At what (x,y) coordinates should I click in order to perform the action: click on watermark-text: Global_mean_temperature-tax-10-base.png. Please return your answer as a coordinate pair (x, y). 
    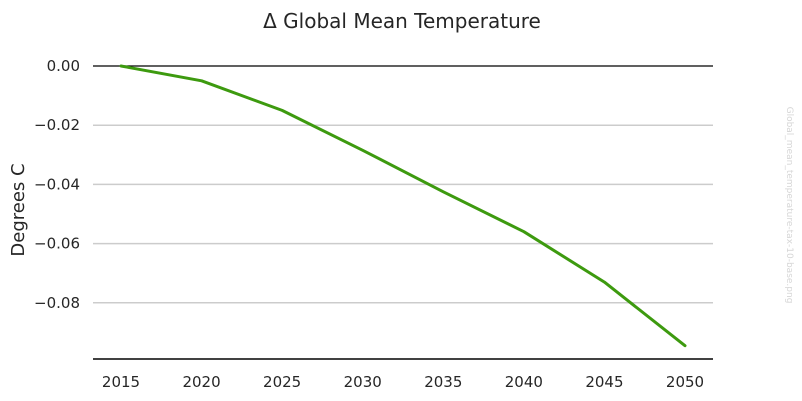
    Looking at the image, I should click on (789, 205).